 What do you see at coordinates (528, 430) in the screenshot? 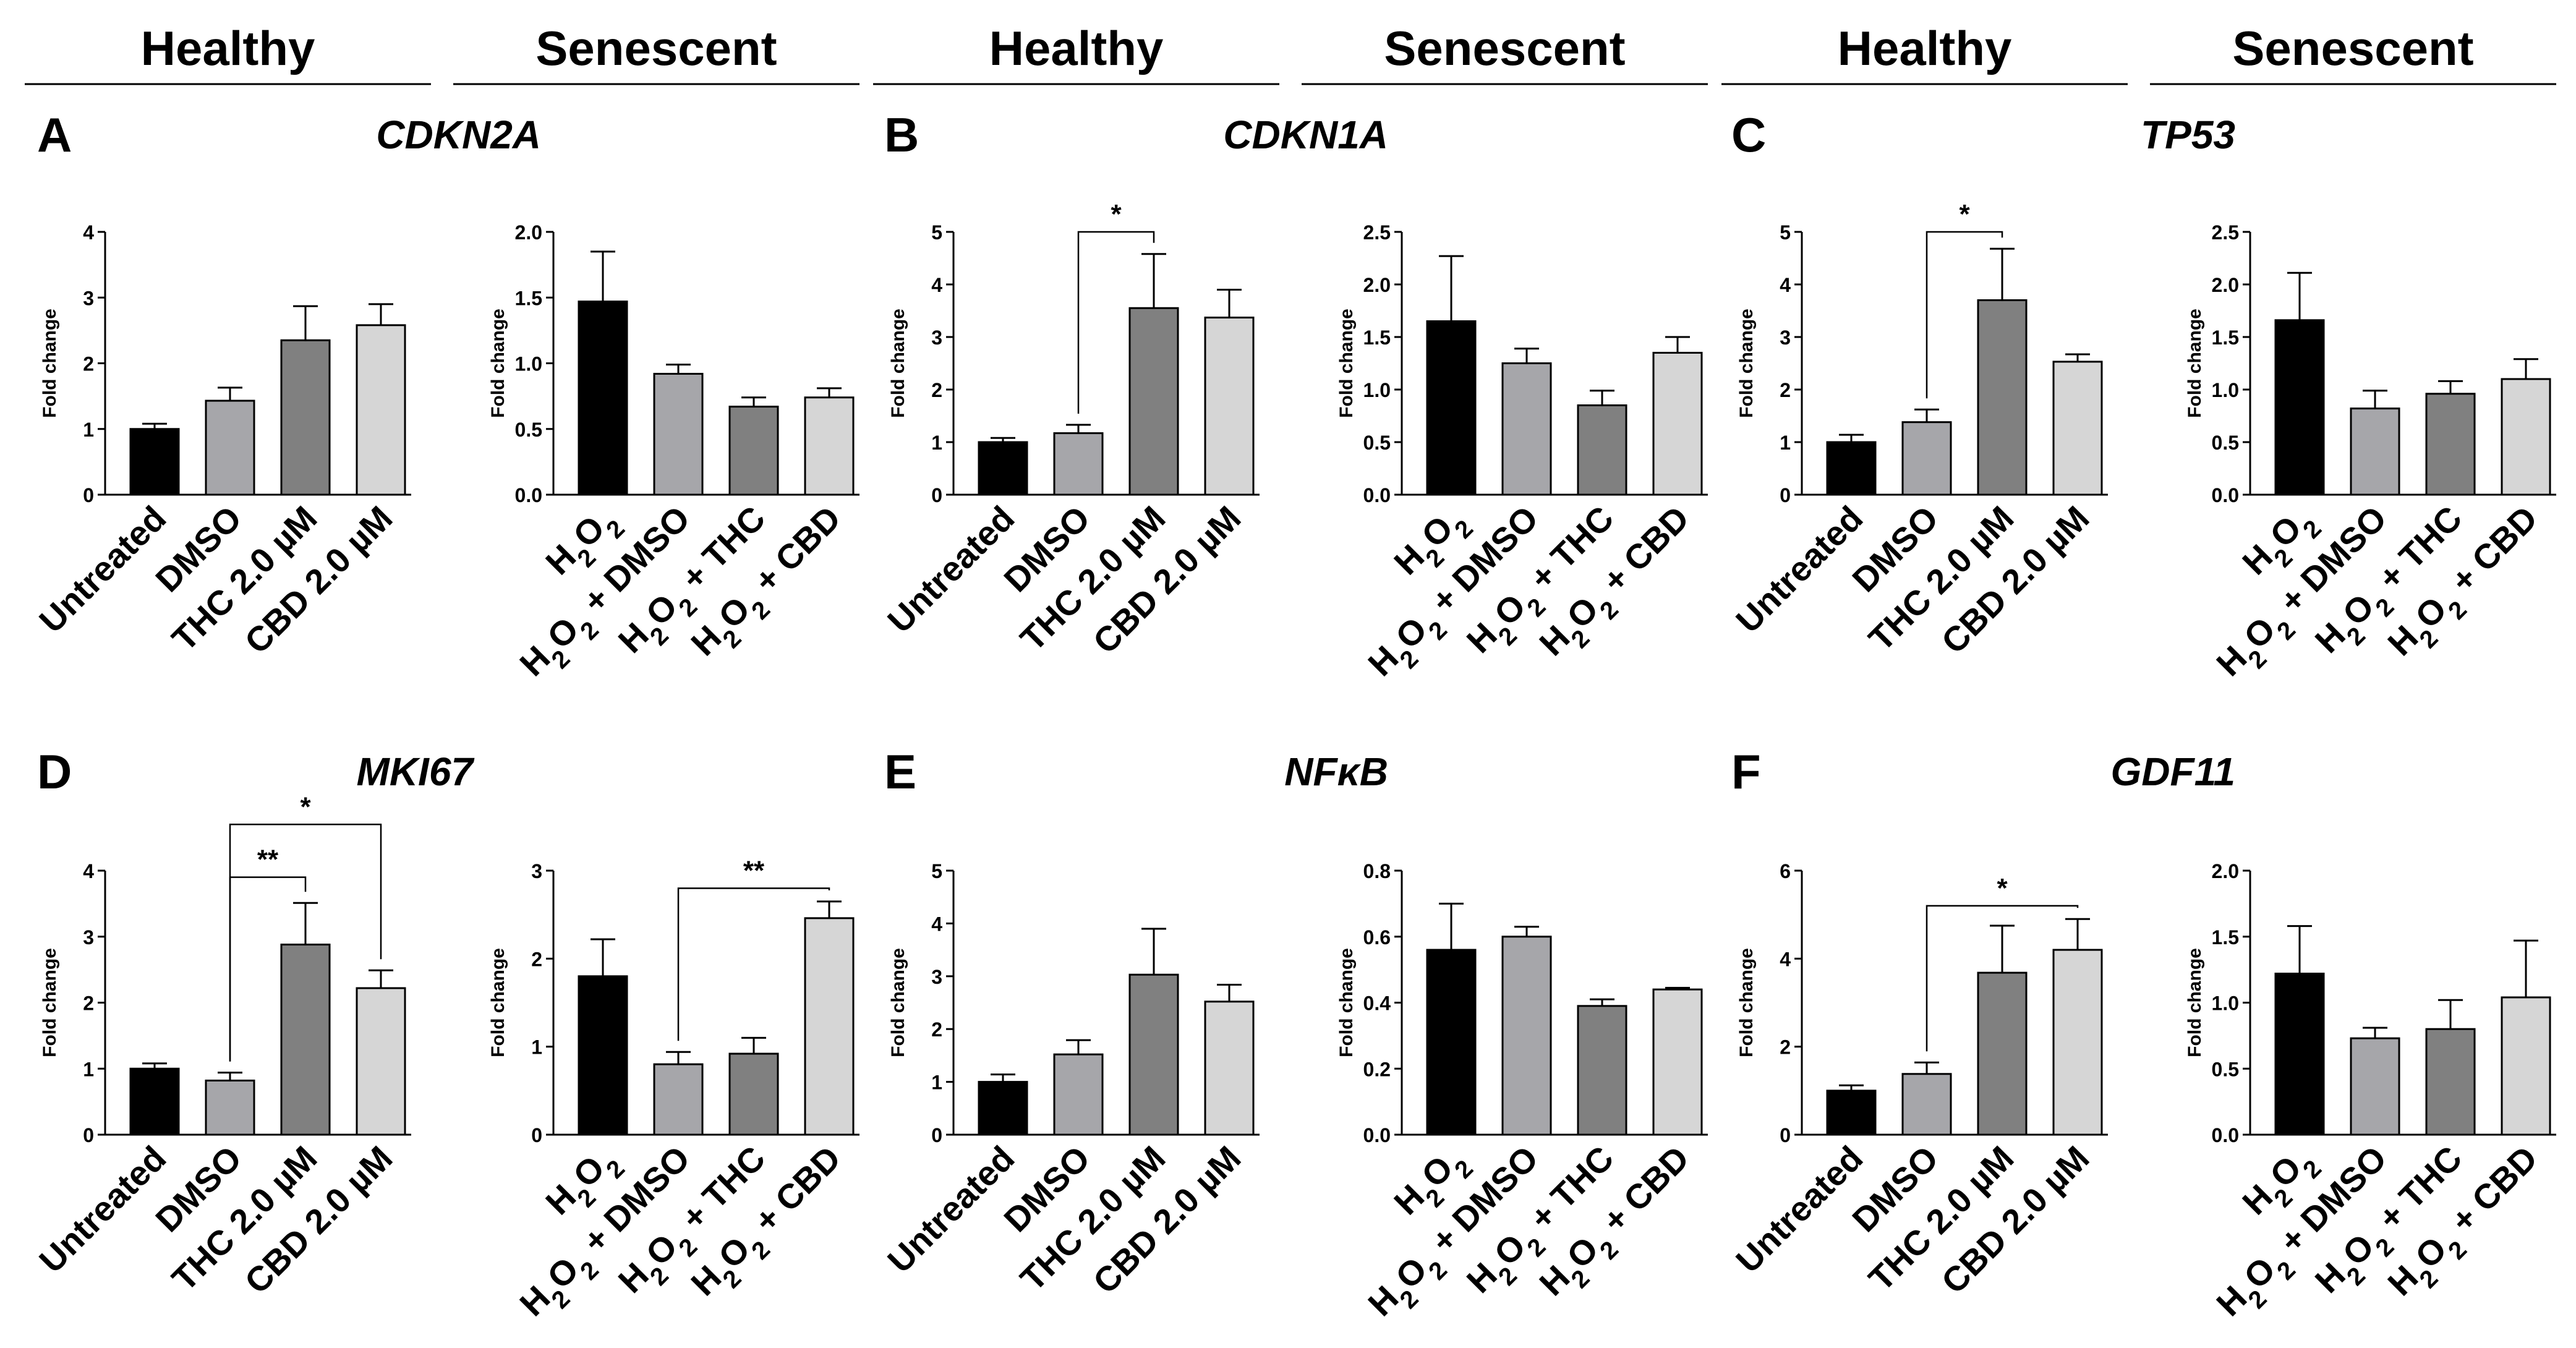
I see `y-tick-label: 0.5` at bounding box center [528, 430].